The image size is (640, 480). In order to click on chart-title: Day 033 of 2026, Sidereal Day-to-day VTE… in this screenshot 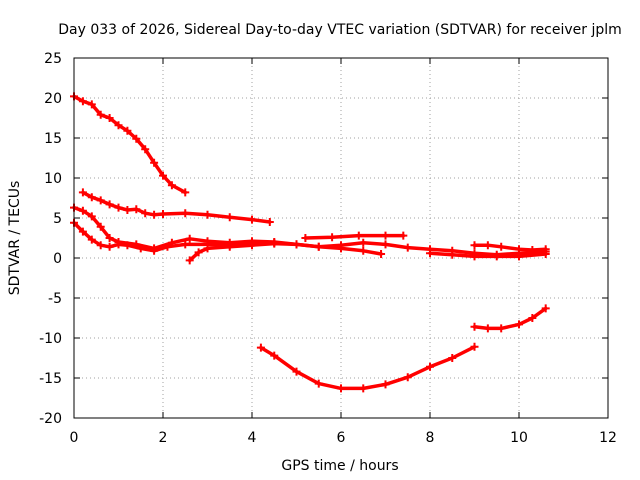, I will do `click(340, 30)`.